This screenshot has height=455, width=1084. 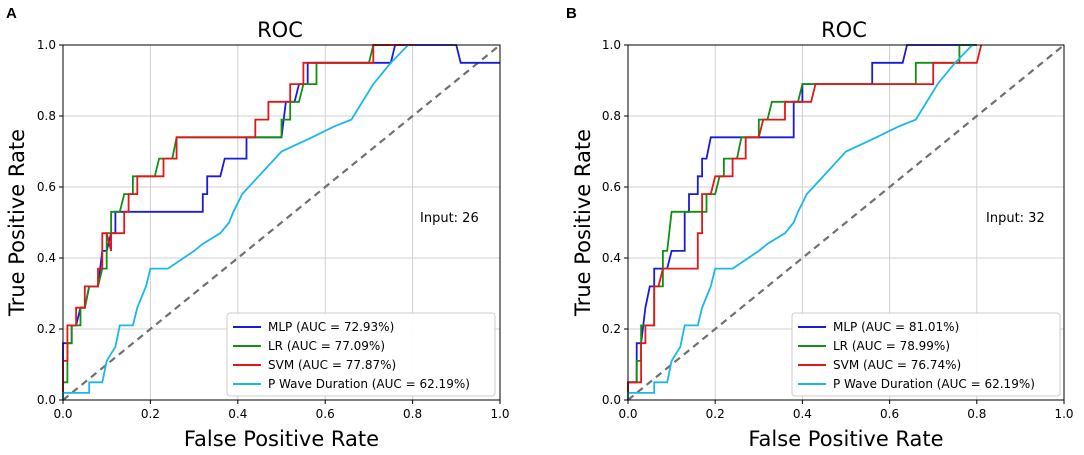 I want to click on panel-a-ytick-label: 0.0, so click(x=46, y=400).